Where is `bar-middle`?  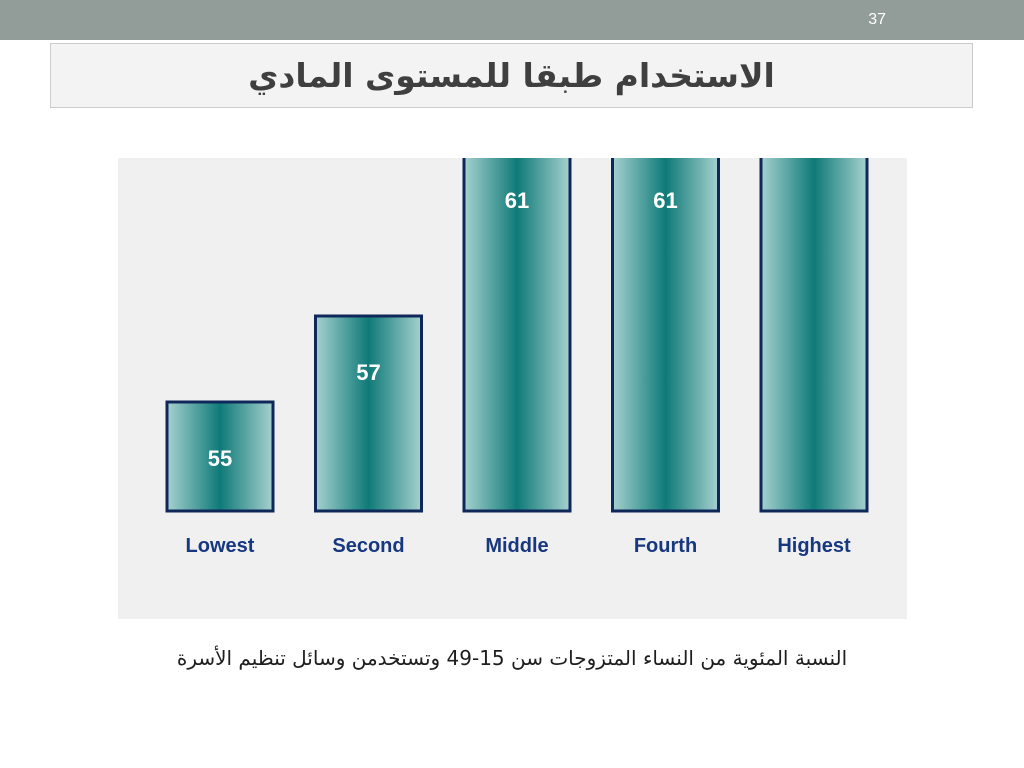 bar-middle is located at coordinates (517, 335).